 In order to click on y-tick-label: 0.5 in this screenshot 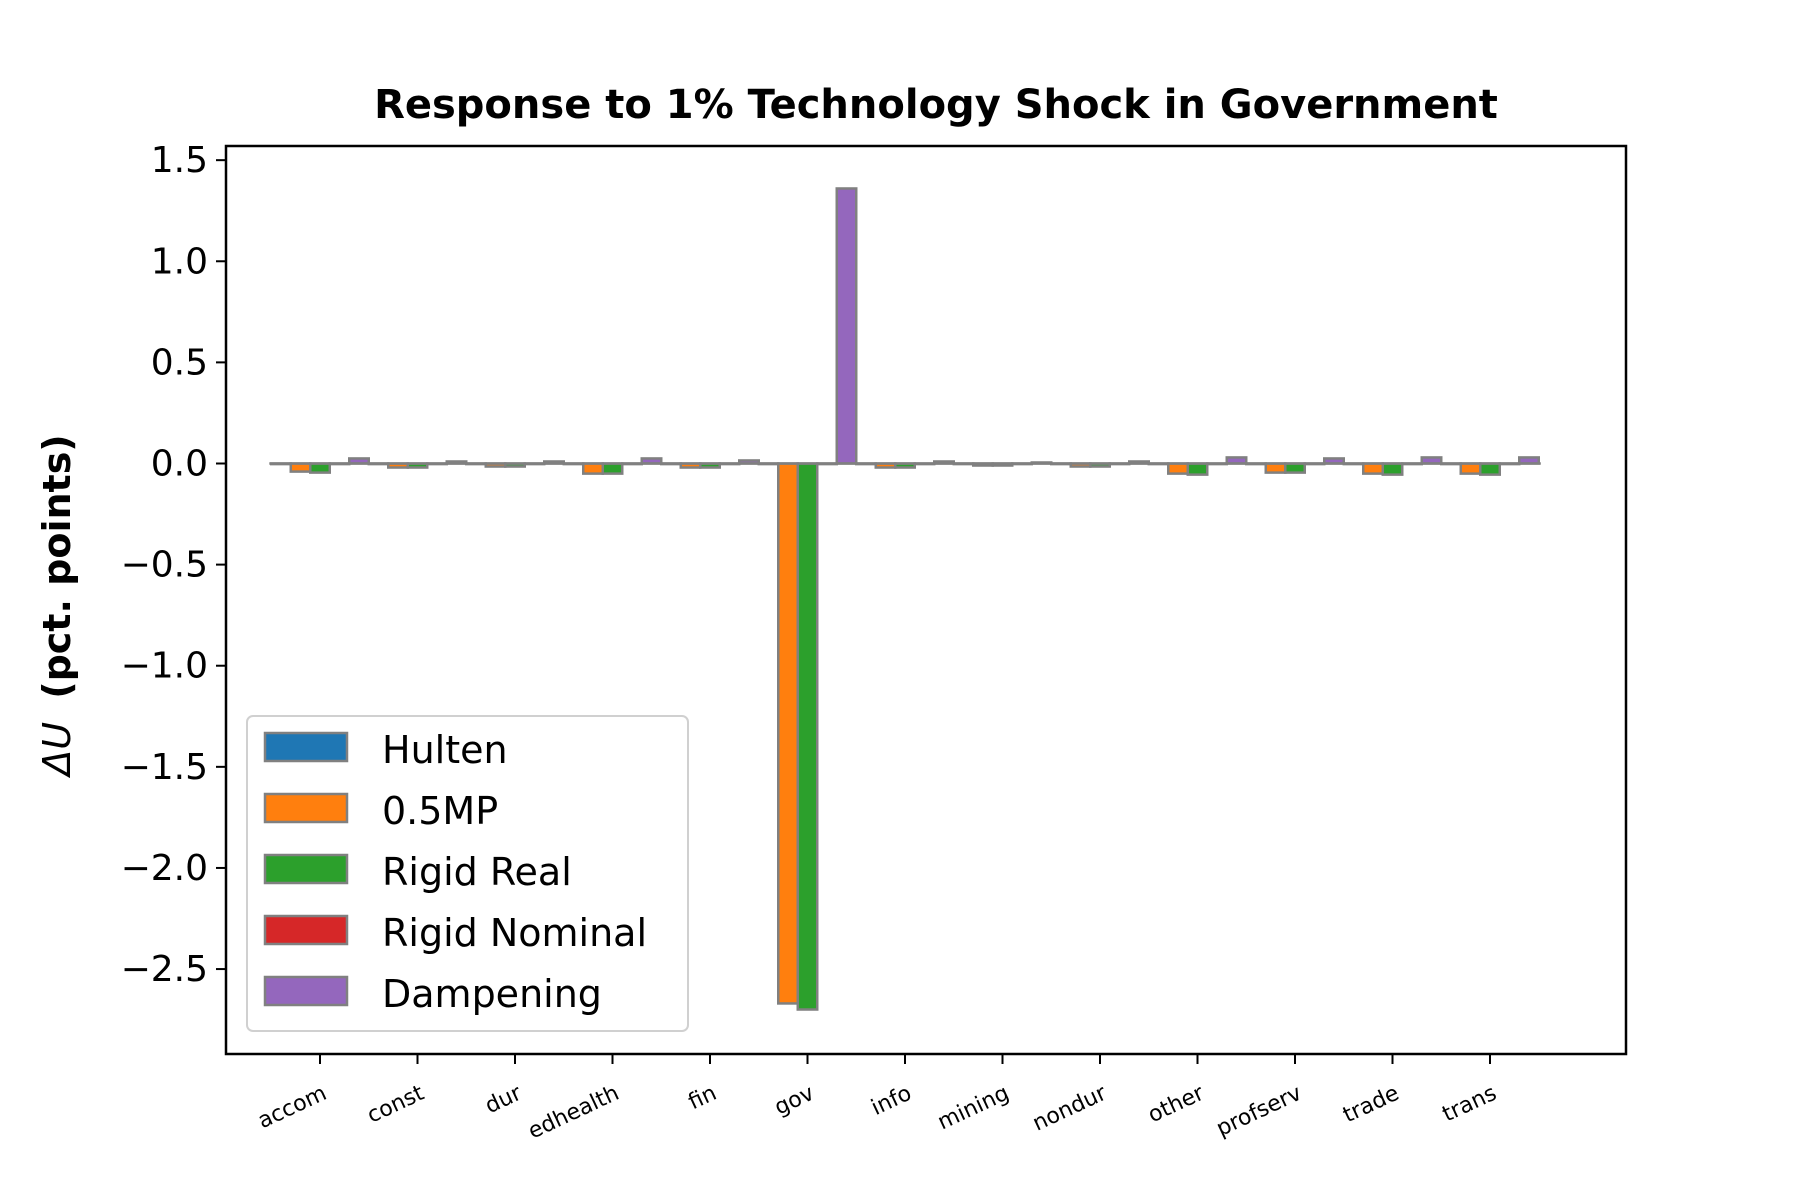, I will do `click(179, 362)`.